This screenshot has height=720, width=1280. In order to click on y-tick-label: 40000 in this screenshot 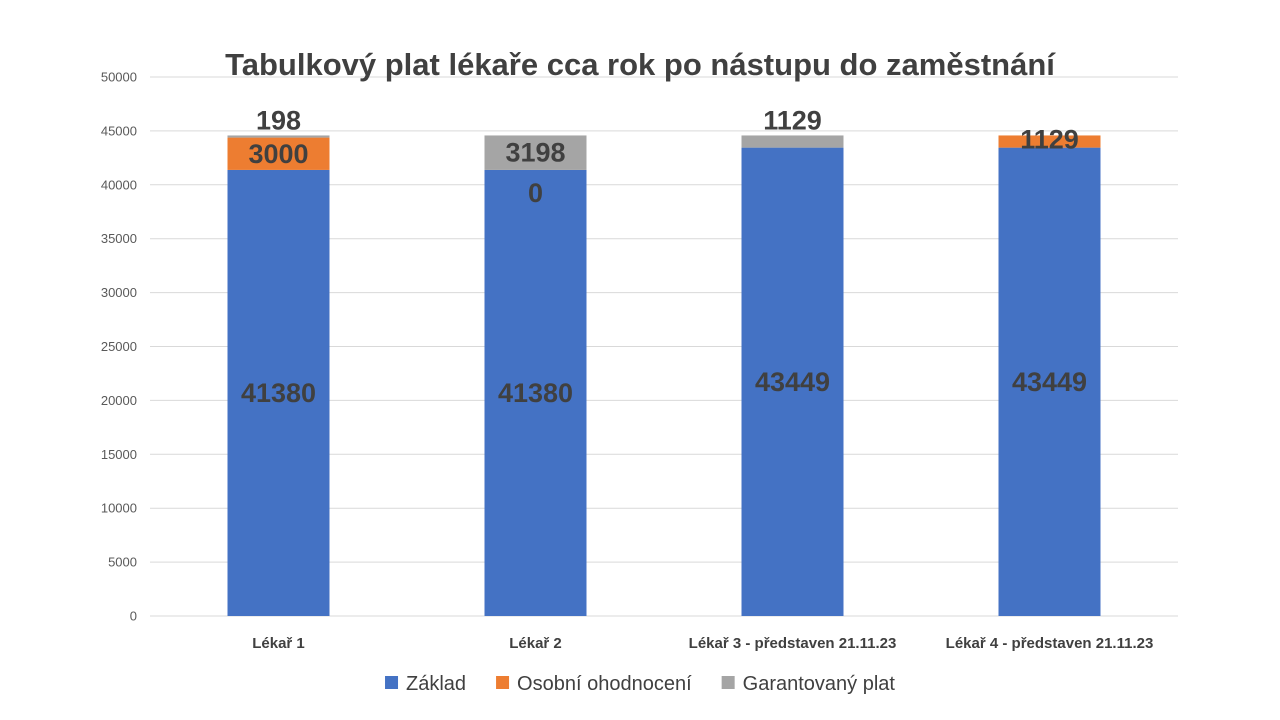, I will do `click(119, 184)`.